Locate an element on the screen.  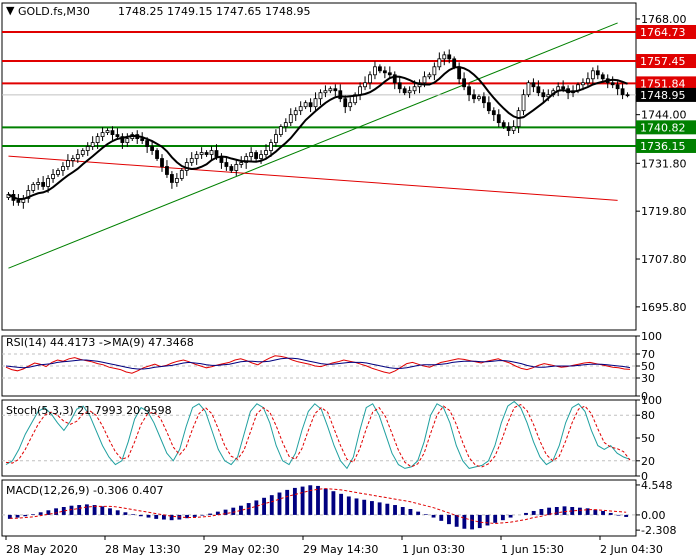
current-price-tag is located at coordinates (666, 94).